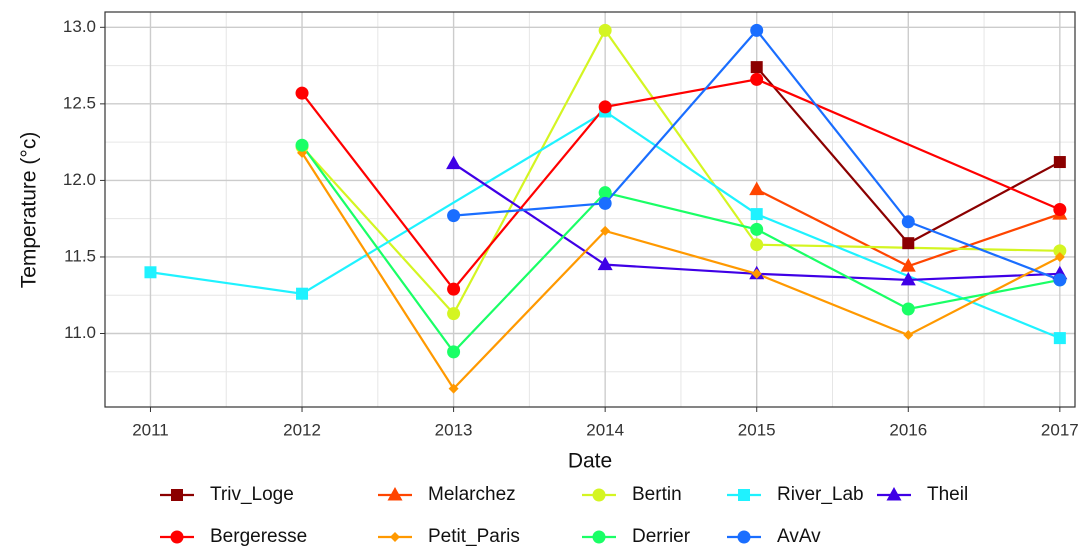 This screenshot has width=1092, height=552. Describe the element at coordinates (150, 429) in the screenshot. I see `x-tick-label: 2011` at that location.